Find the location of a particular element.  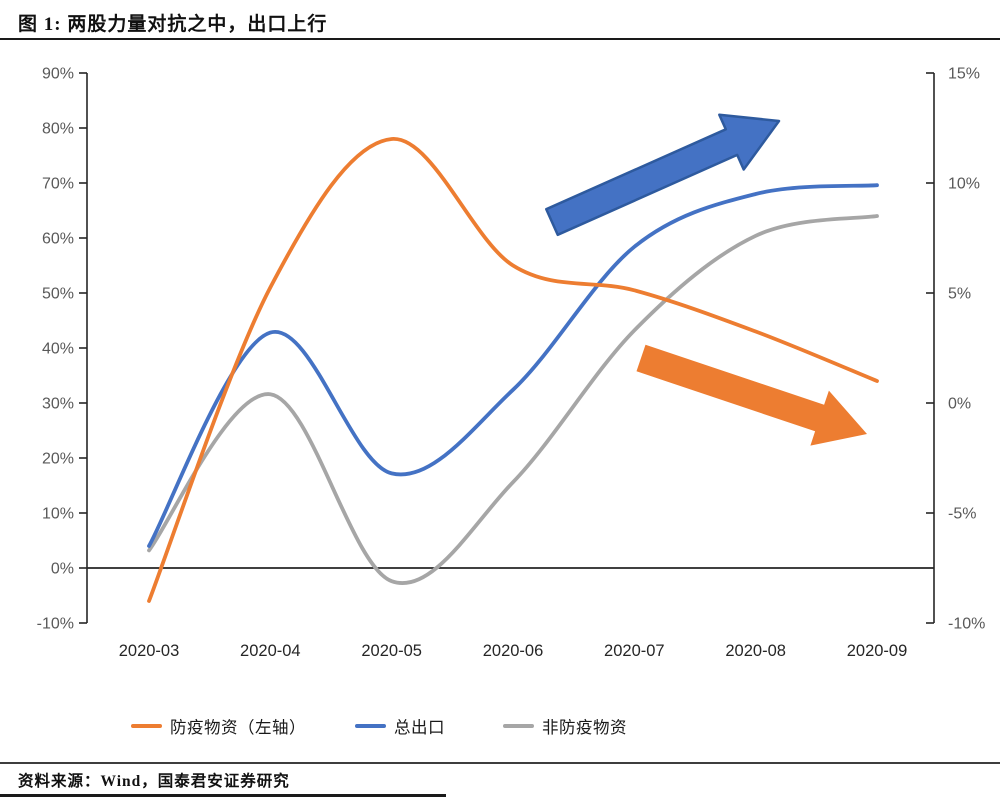

source-note: 资料来源：Wind，国泰君安证券研究 is located at coordinates (154, 781).